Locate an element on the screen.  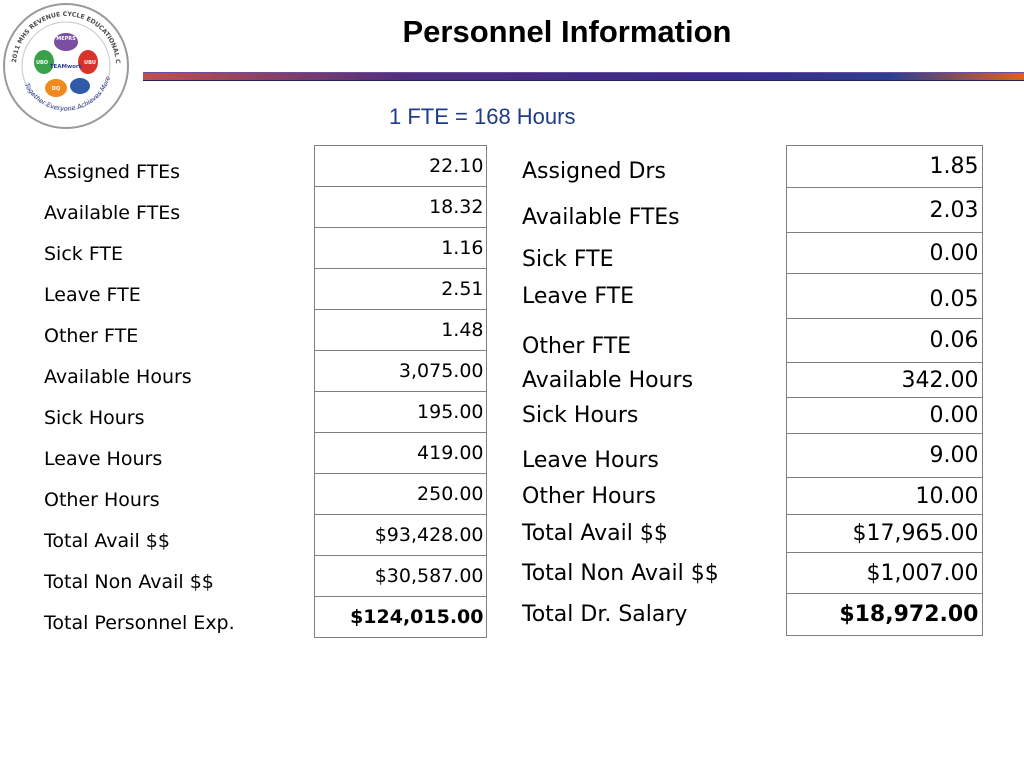
table-row: Available FTEs 18.32 is located at coordinates (261, 207).